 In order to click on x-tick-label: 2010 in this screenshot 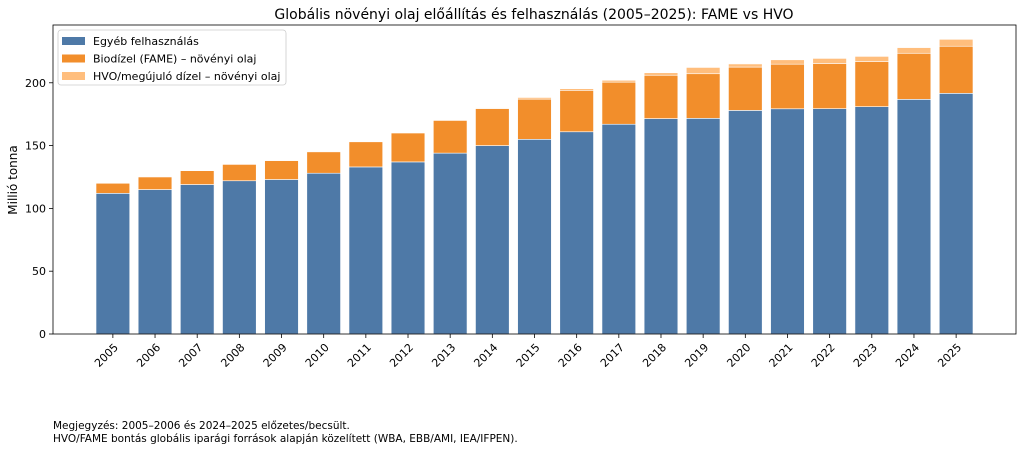, I will do `click(317, 355)`.